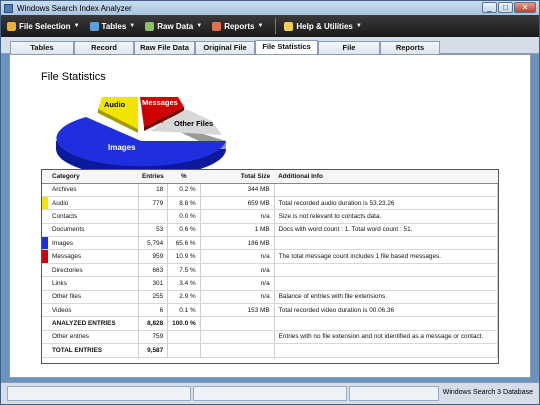 The height and width of the screenshot is (405, 540). Describe the element at coordinates (323, 26) in the screenshot. I see `menu-help-utilities: Help & Utilities ▼` at that location.